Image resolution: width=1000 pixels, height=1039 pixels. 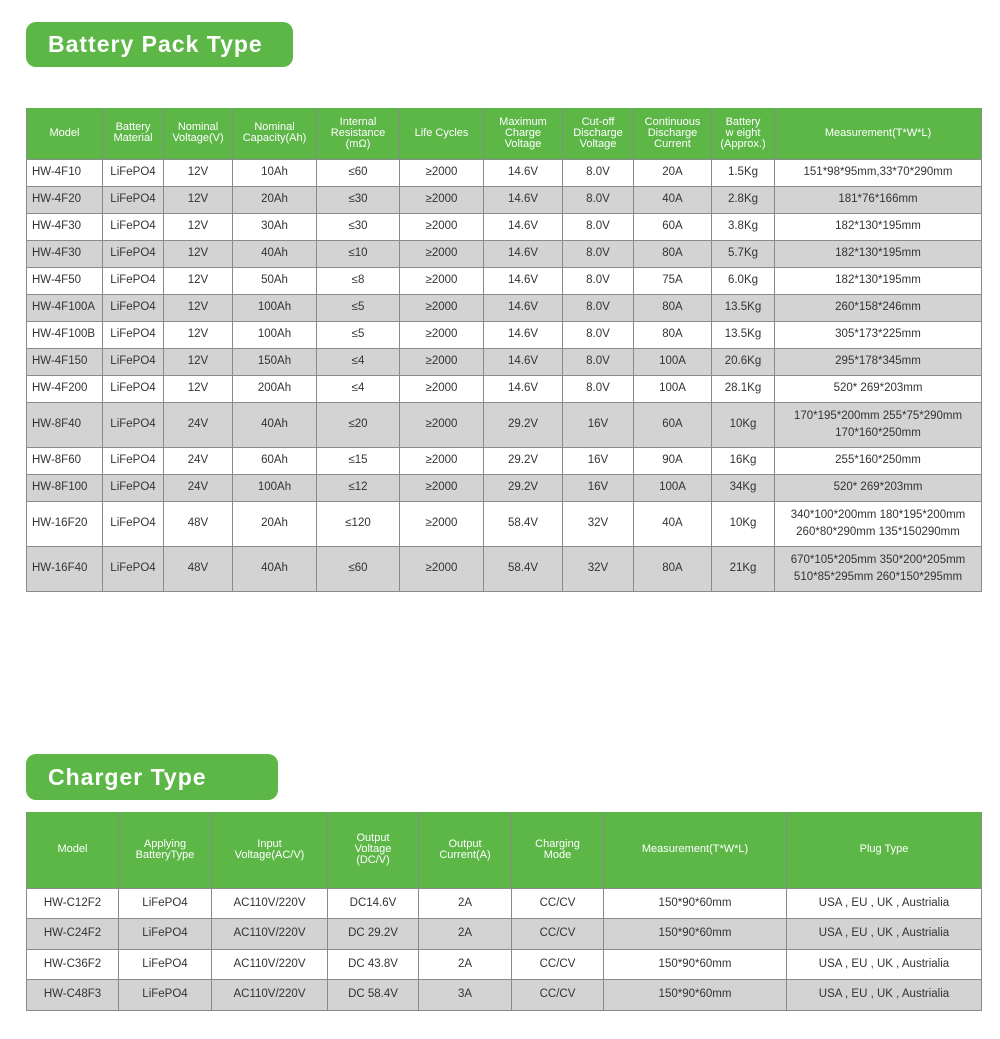 I want to click on table-cell: HW-4F20, so click(x=64, y=199).